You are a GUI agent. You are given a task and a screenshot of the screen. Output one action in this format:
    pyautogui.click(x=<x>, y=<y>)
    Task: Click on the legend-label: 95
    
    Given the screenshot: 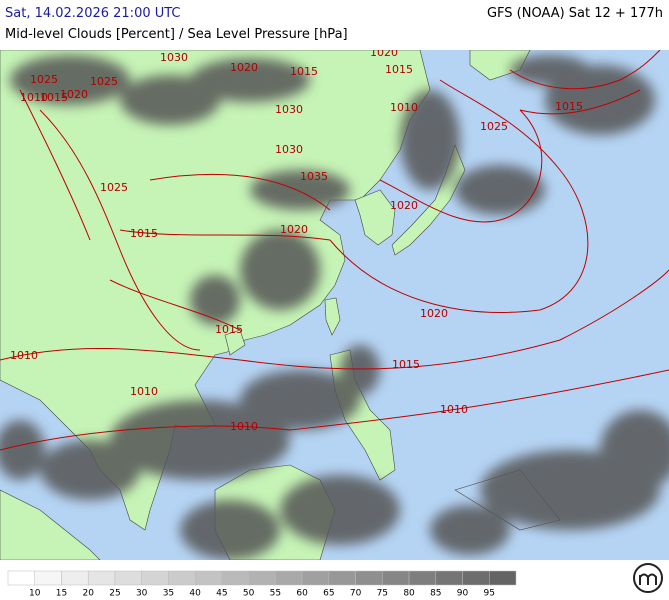 What is the action you would take?
    pyautogui.click(x=489, y=594)
    